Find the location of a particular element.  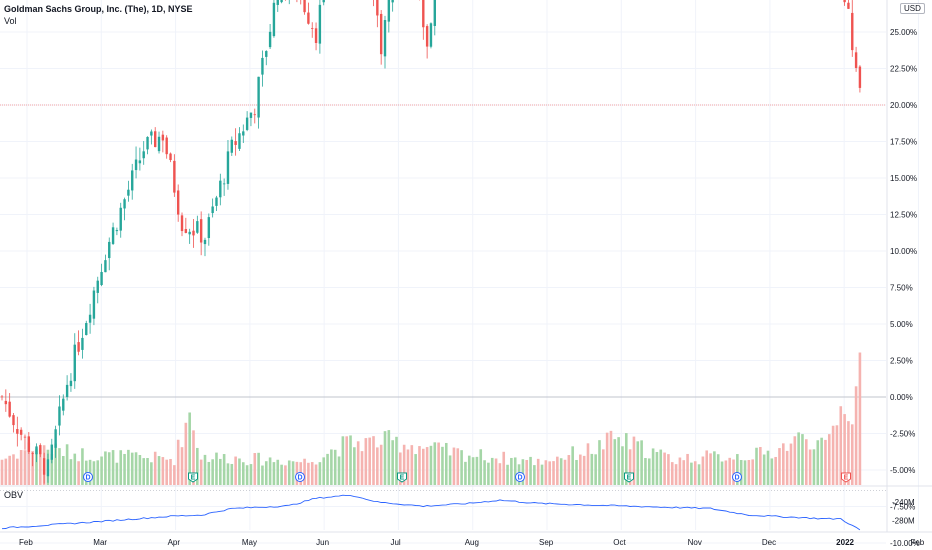

time-tick-label: Sep is located at coordinates (546, 542).